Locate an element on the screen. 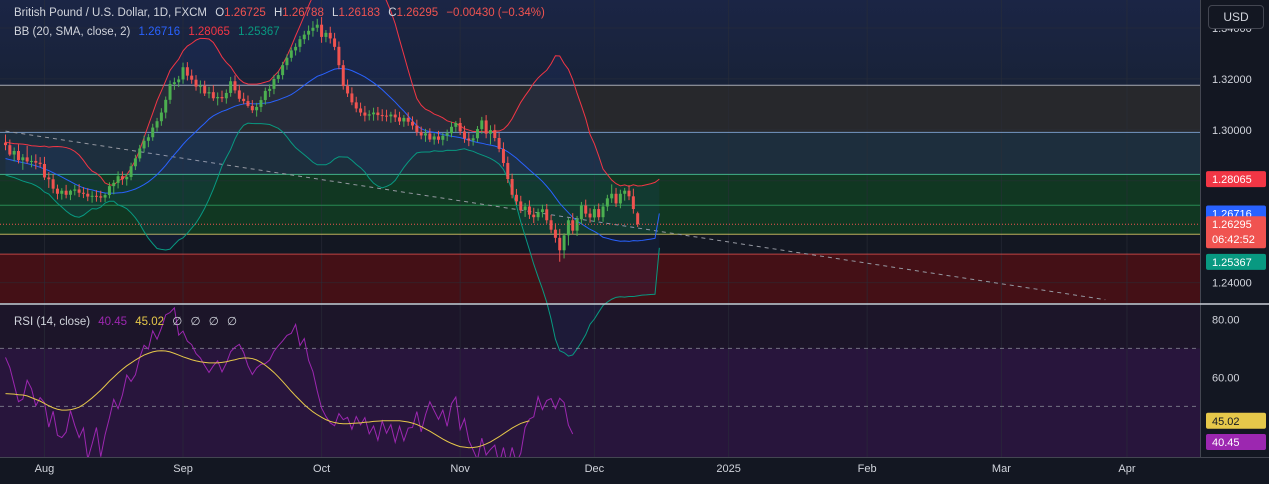 The width and height of the screenshot is (1269, 484). bb-lower-badge: 1.25367 is located at coordinates (1232, 263).